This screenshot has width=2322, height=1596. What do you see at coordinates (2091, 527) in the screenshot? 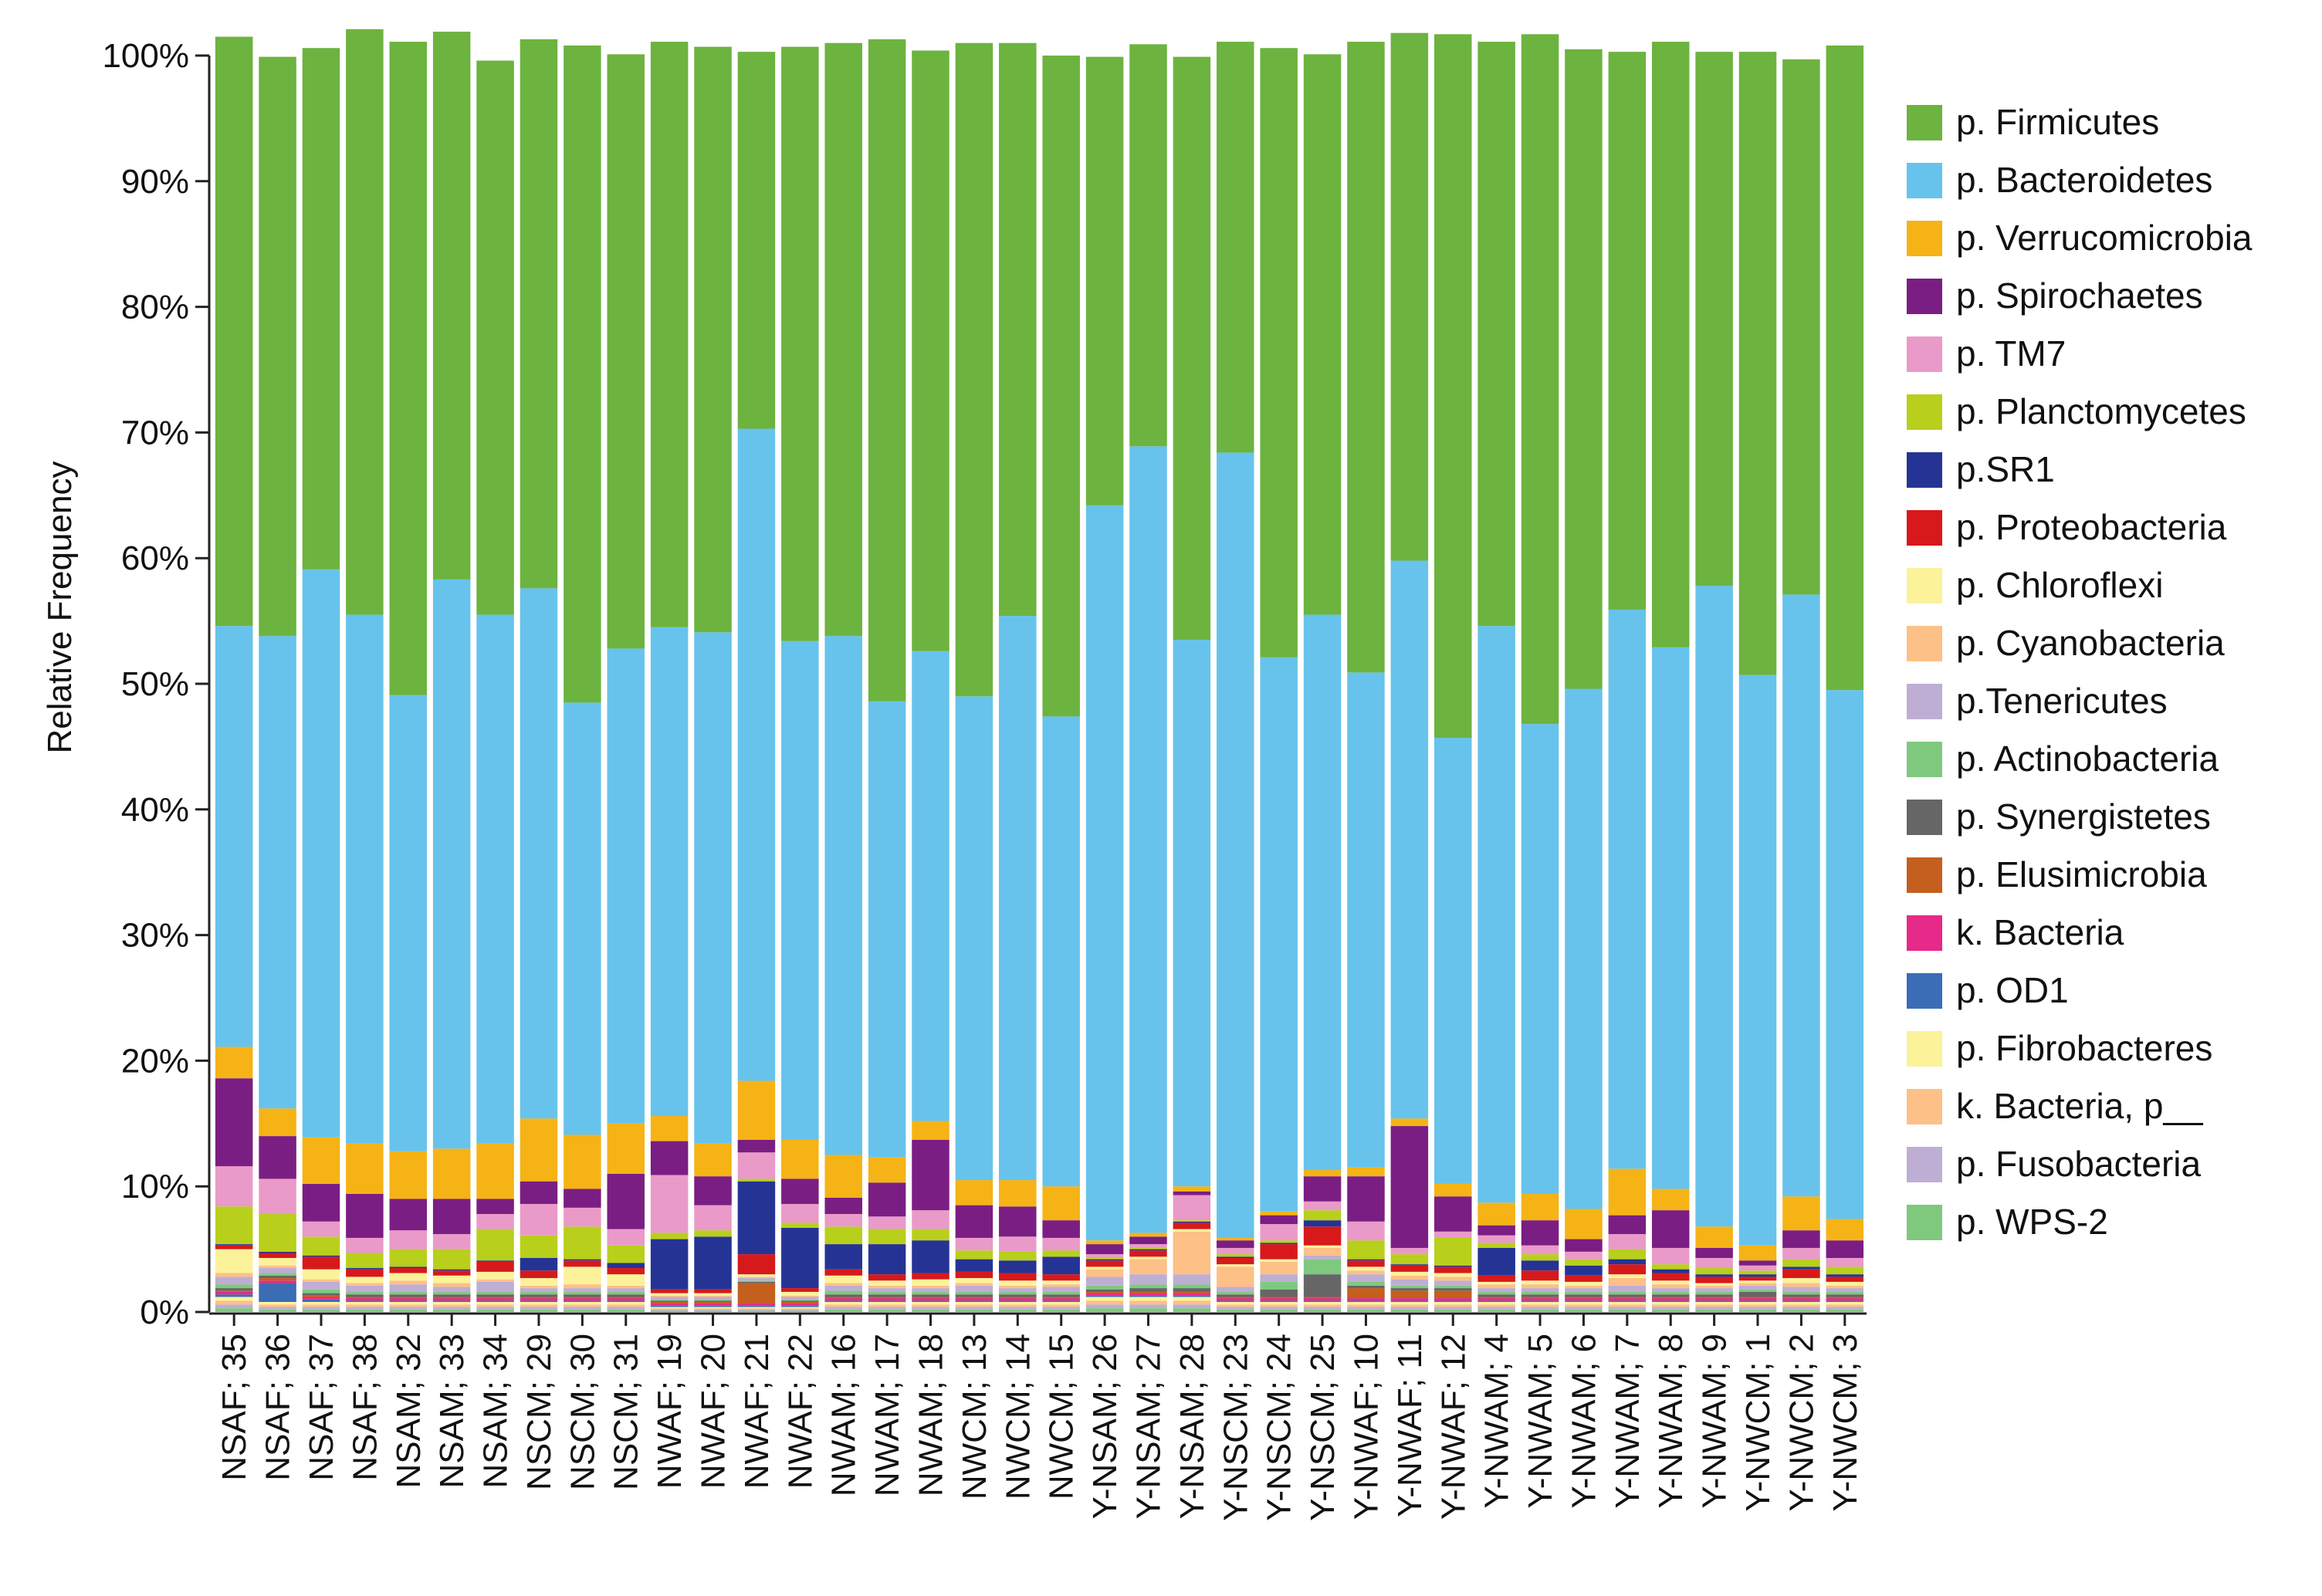
I see `legend-label: p. Proteobacteria` at bounding box center [2091, 527].